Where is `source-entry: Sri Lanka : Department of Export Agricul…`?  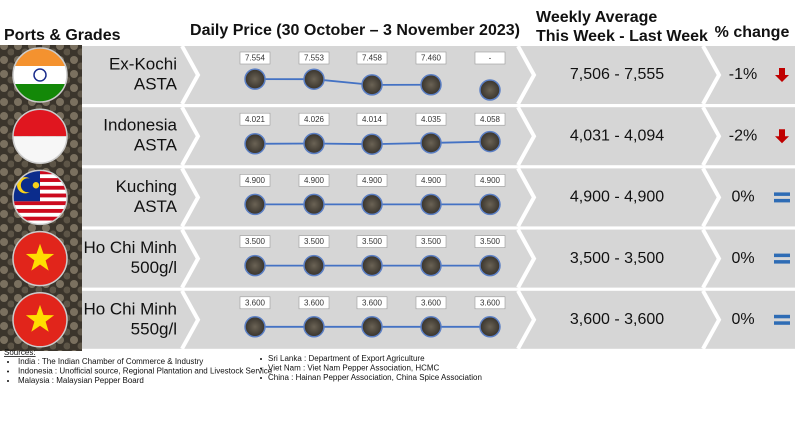
source-entry: Sri Lanka : Department of Export Agricul… is located at coordinates (346, 358).